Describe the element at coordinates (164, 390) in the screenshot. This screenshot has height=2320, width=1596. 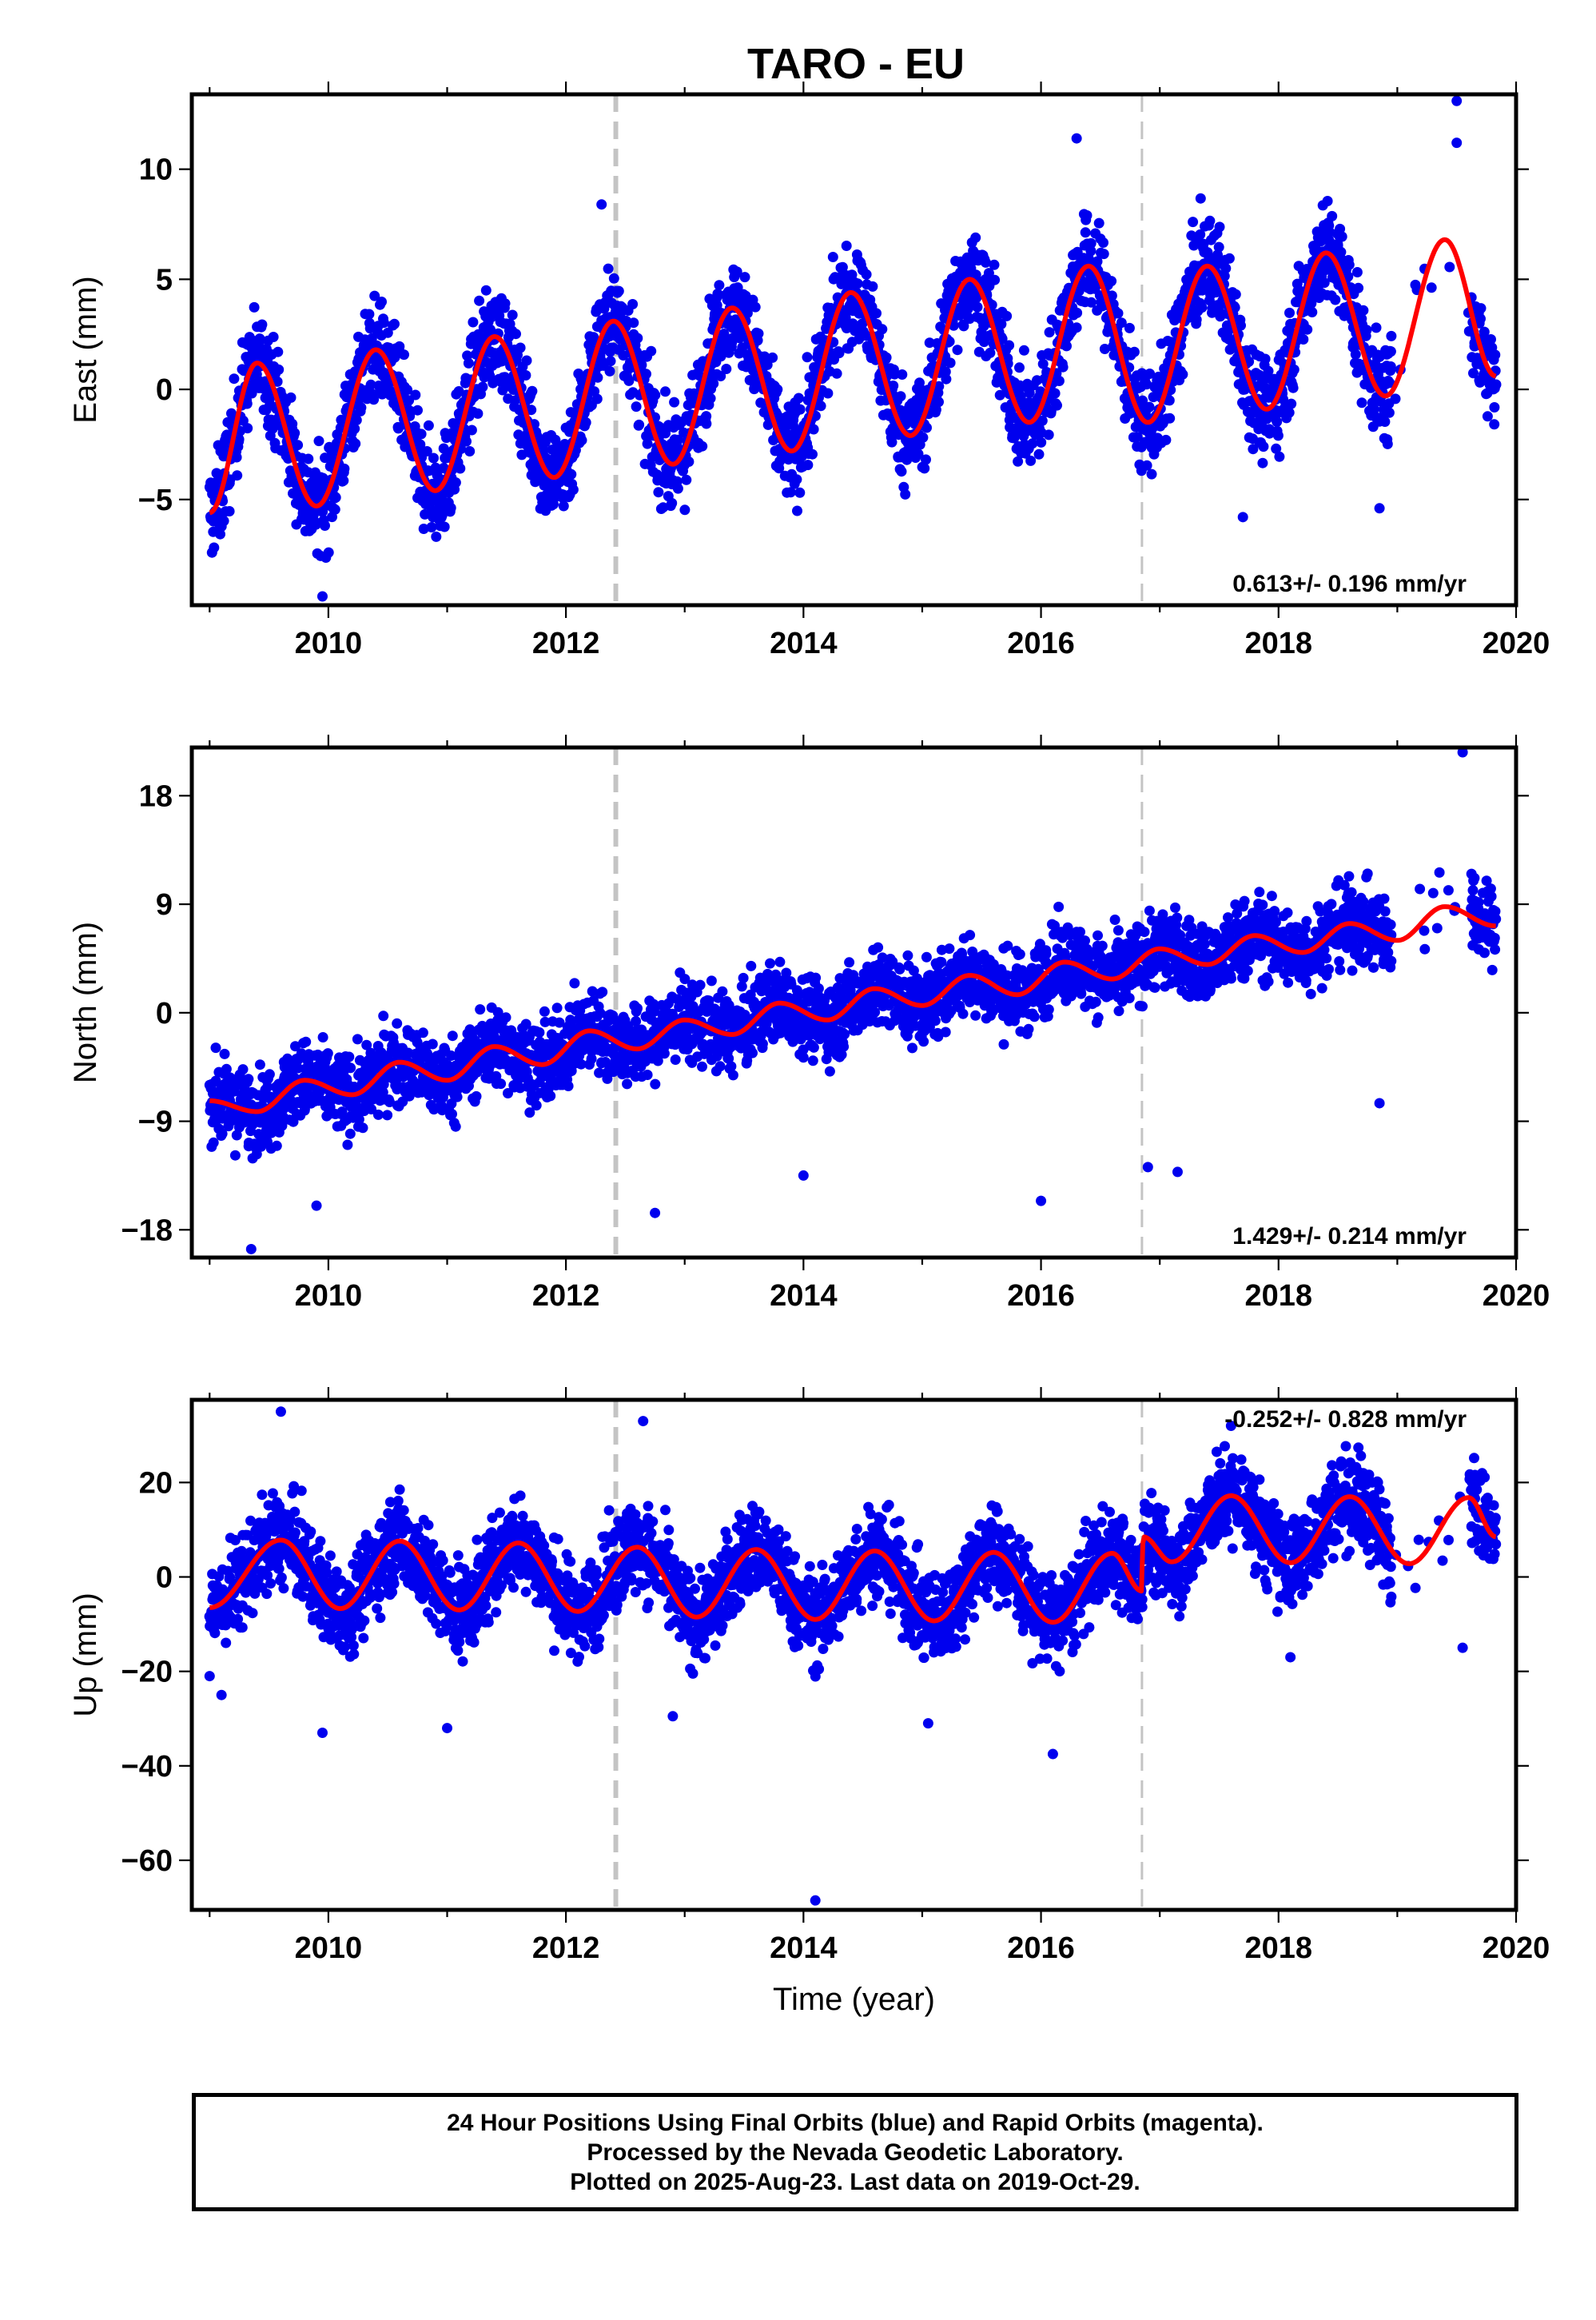
I see `y-tick-label: 0` at that location.